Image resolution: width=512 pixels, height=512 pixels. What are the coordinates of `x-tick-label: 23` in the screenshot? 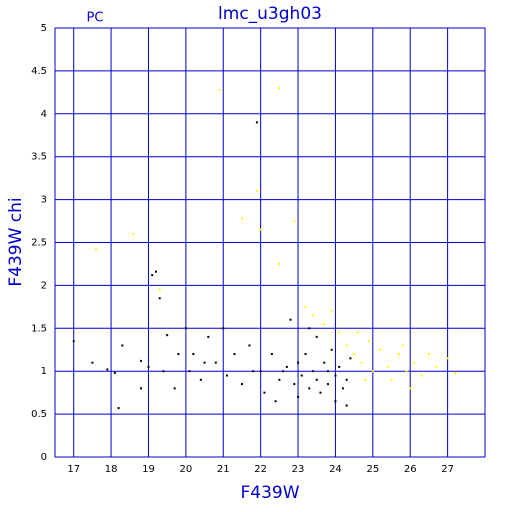 It's located at (298, 469).